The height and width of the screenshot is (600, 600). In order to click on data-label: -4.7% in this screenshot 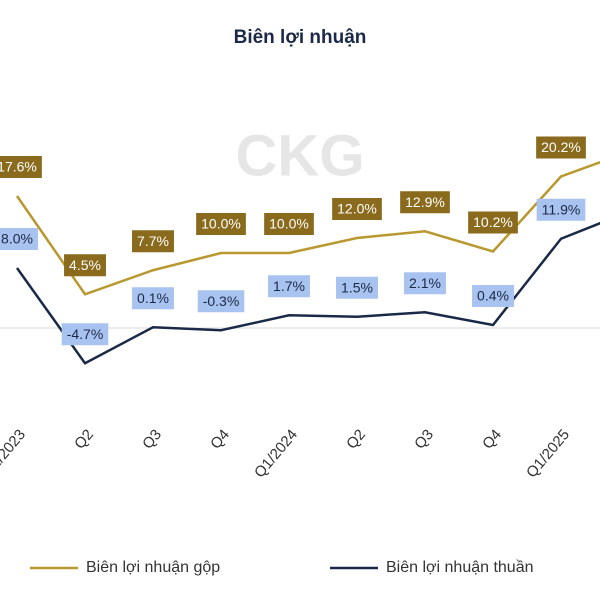, I will do `click(85, 334)`.